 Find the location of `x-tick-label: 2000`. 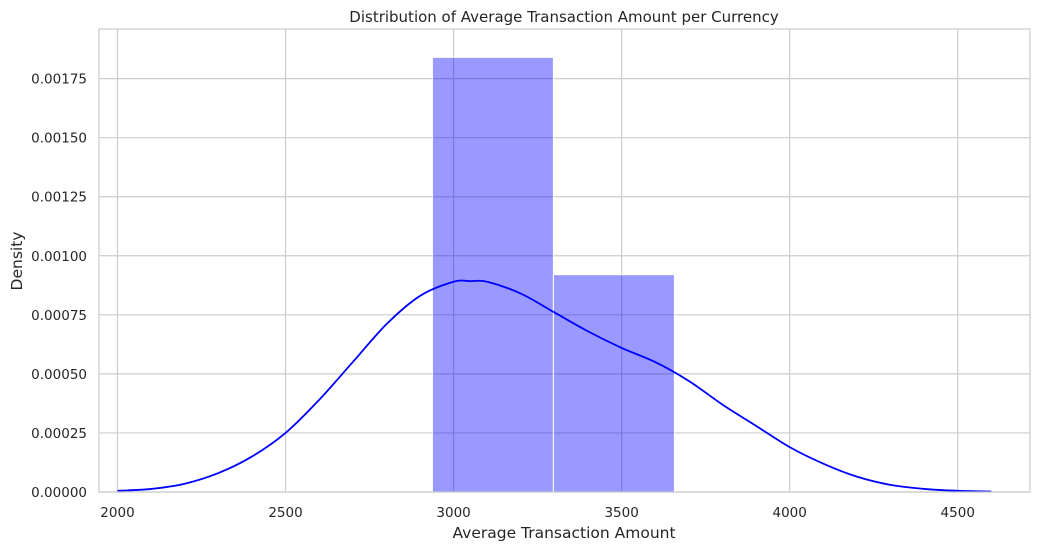

x-tick-label: 2000 is located at coordinates (117, 513).